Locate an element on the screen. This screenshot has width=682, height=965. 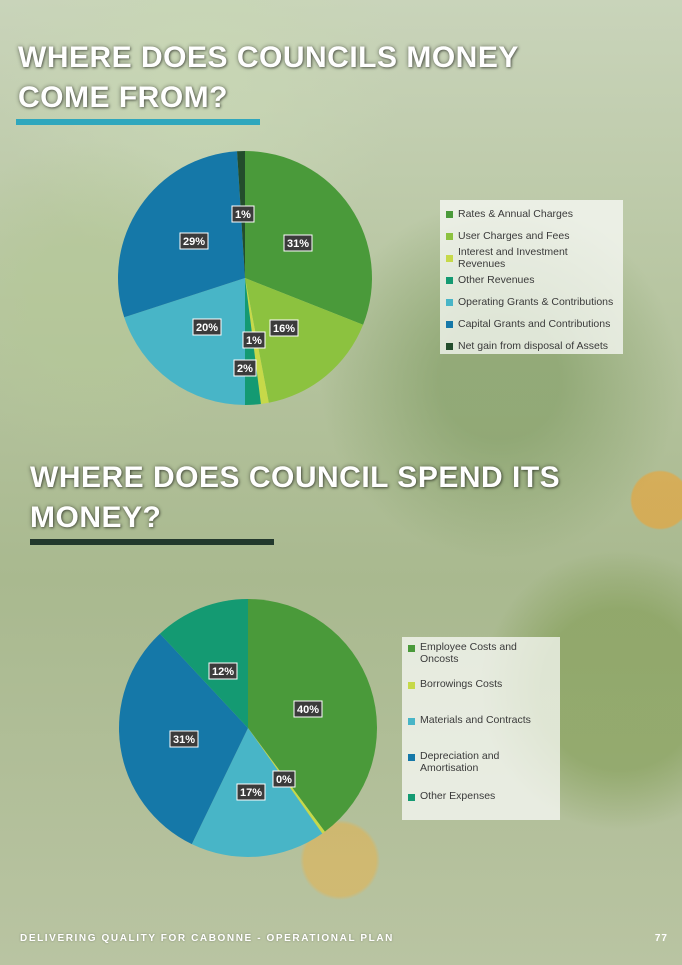
data-label: 2% is located at coordinates (245, 368).